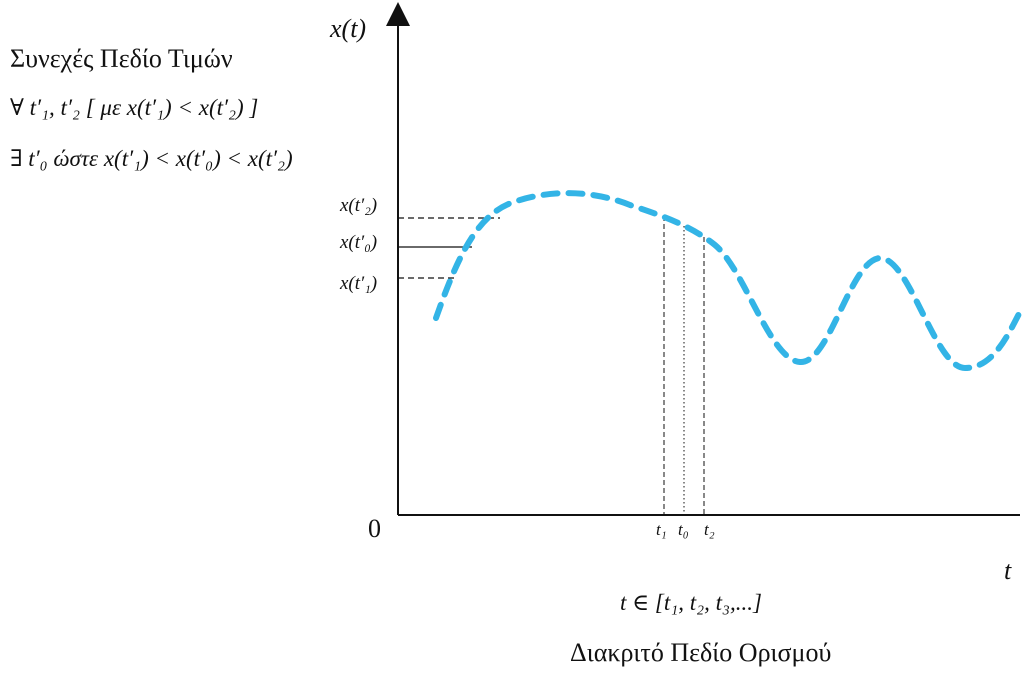 This screenshot has height=677, width=1023. Describe the element at coordinates (359, 283) in the screenshot. I see `y-marker-x-t1-prime: x(t′₁)` at that location.